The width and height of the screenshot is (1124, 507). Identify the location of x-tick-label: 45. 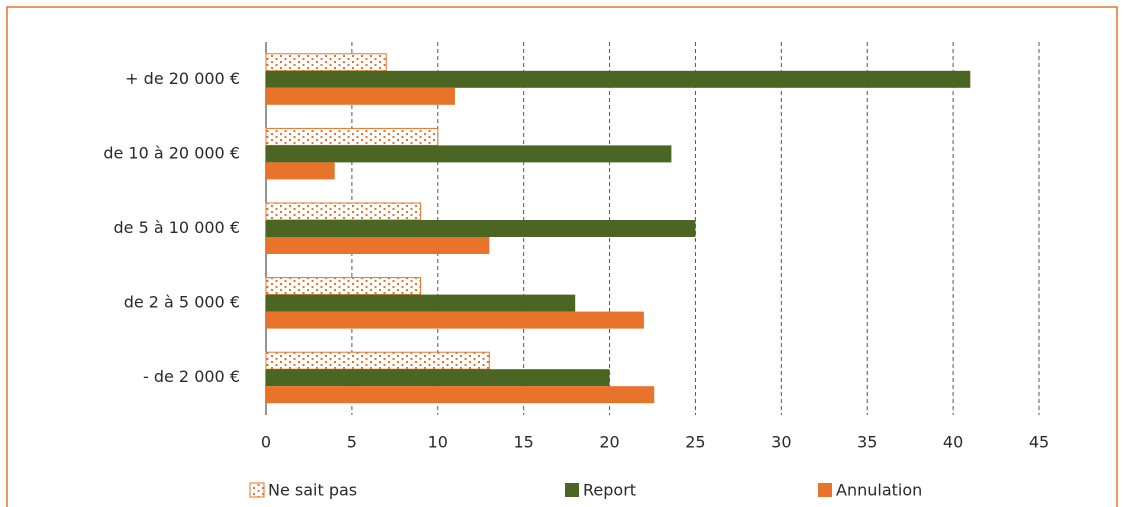
(1039, 442).